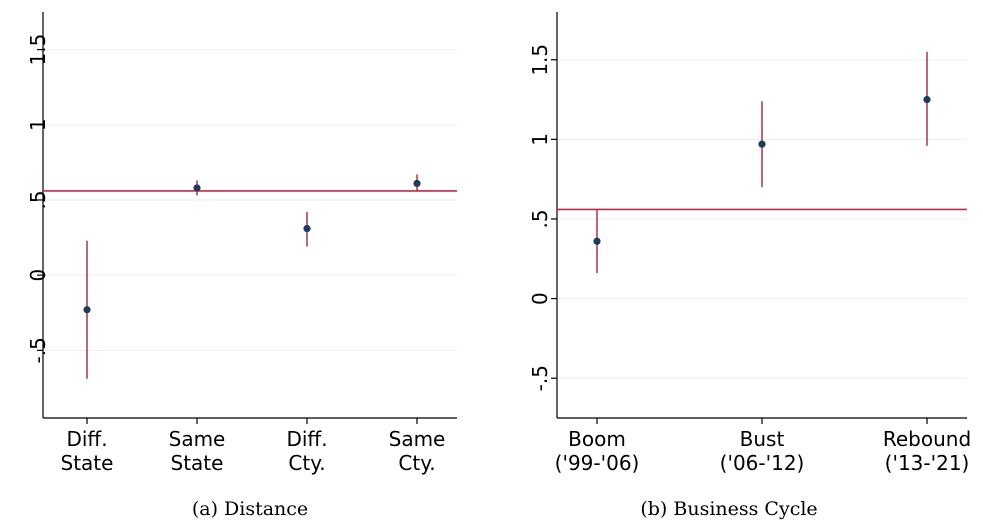 The image size is (983, 531). Describe the element at coordinates (416, 463) in the screenshot. I see `x-tick-label-3-1: Cty.` at that location.